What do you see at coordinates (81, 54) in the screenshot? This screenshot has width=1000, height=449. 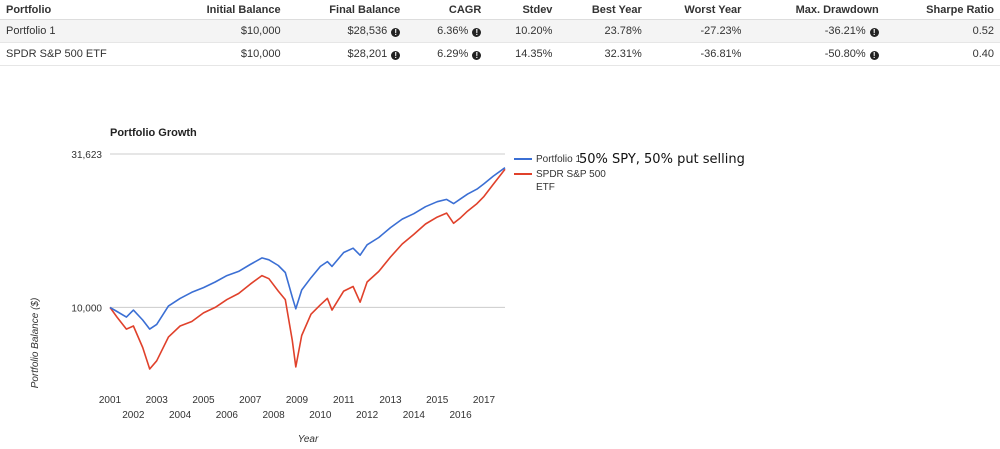 I see `cell-portfolio: SPDR S&P 500 ETF` at bounding box center [81, 54].